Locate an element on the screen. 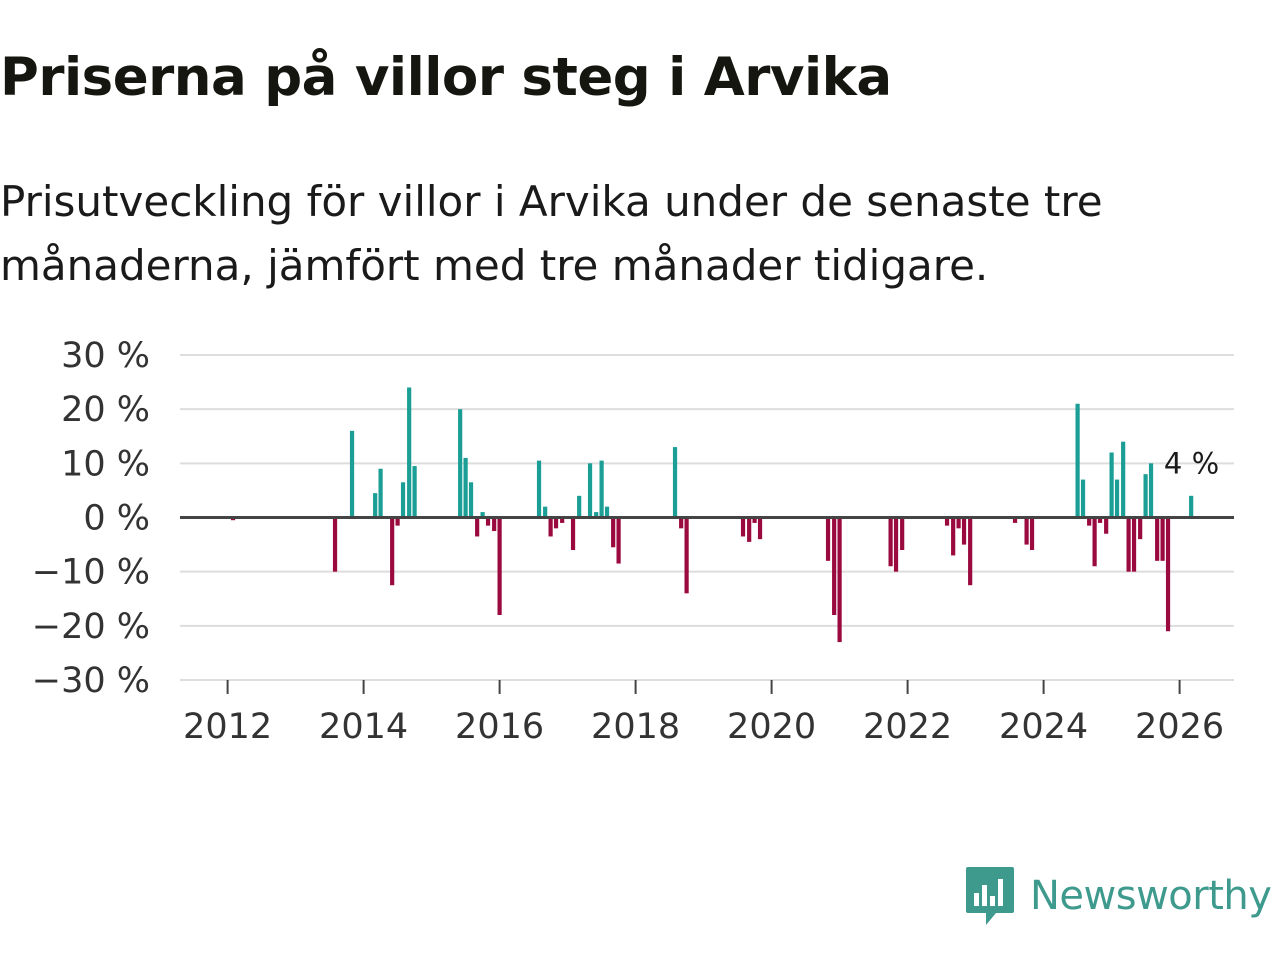  y-tick-label: 10 % is located at coordinates (105, 464).